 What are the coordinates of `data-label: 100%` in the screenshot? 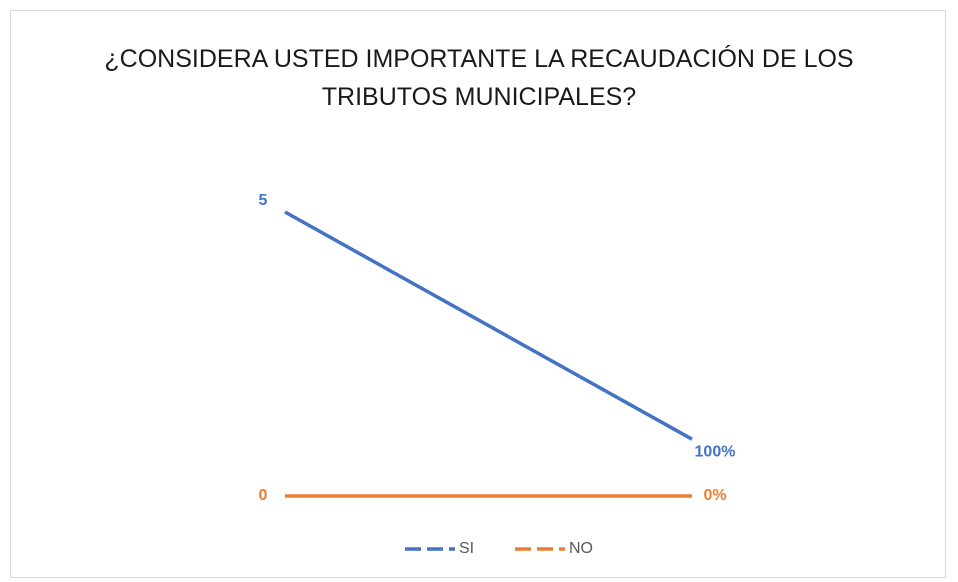 It's located at (715, 451).